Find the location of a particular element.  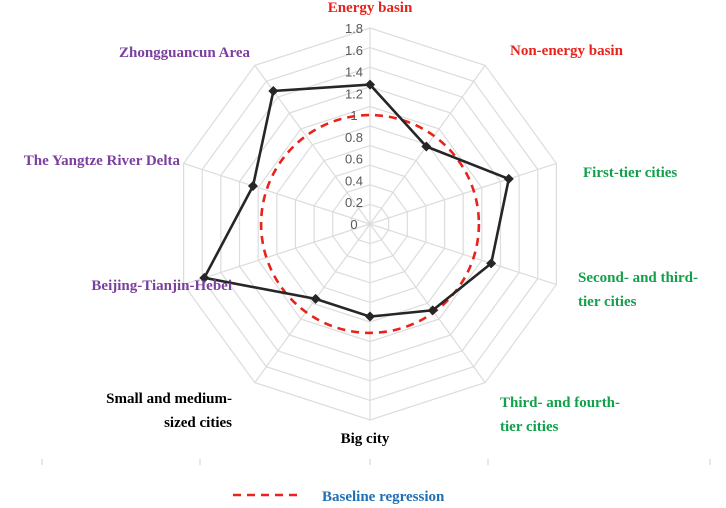

tick-label: 1.6 is located at coordinates (354, 50).